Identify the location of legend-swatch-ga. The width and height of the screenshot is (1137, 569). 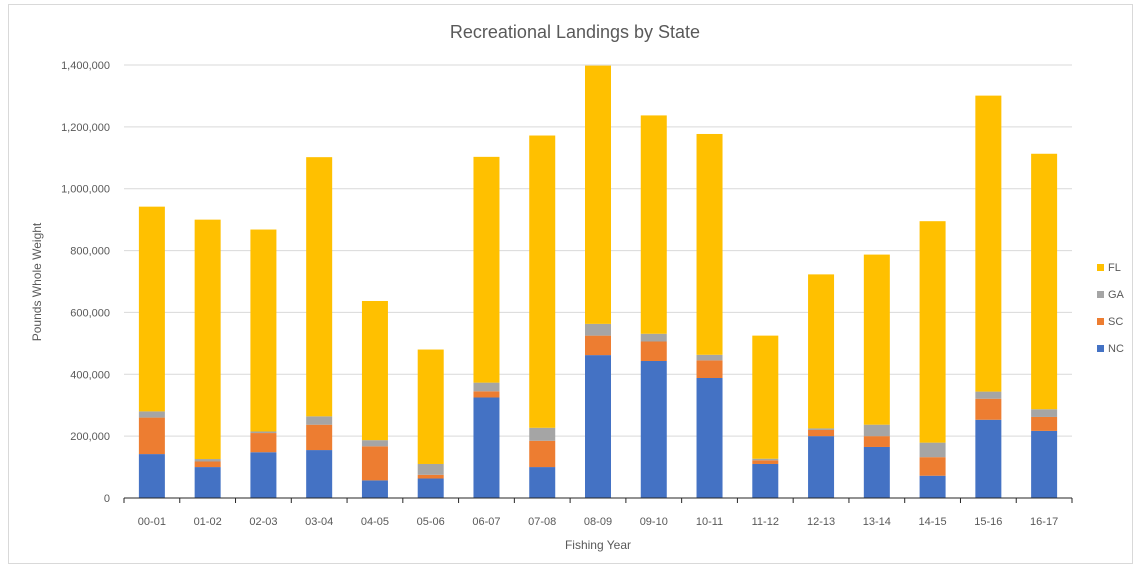
(1100, 294).